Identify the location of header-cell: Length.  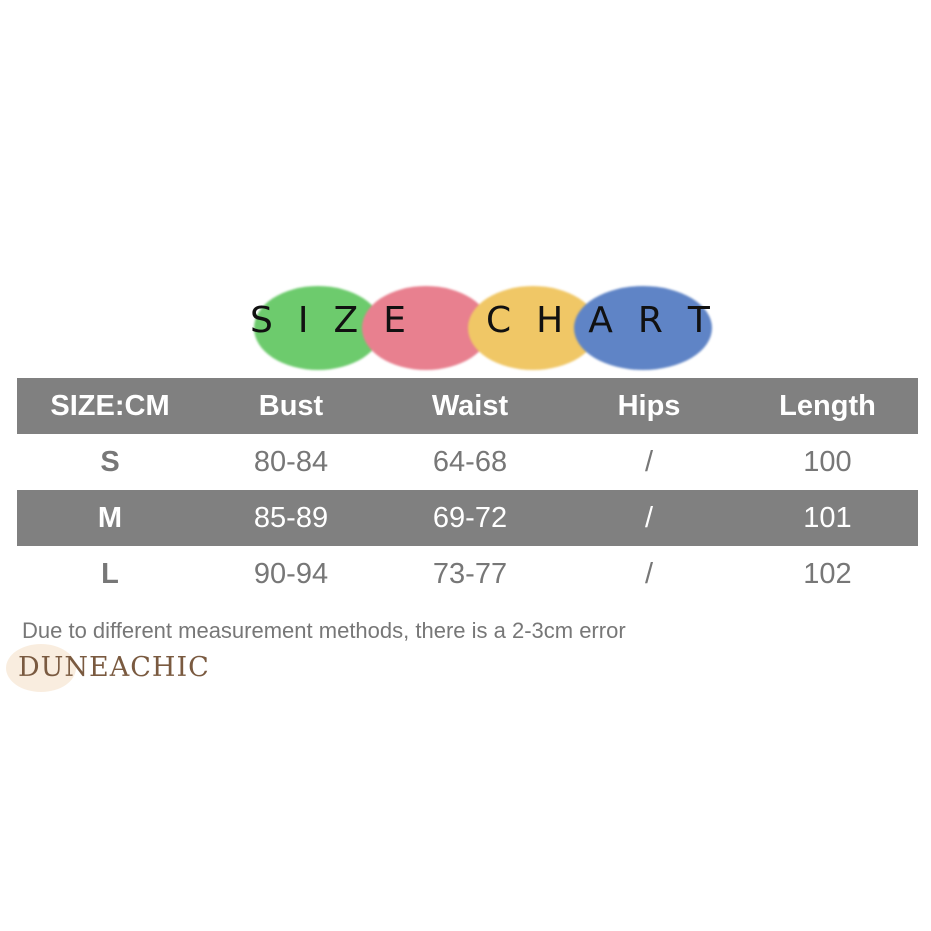
(827, 405).